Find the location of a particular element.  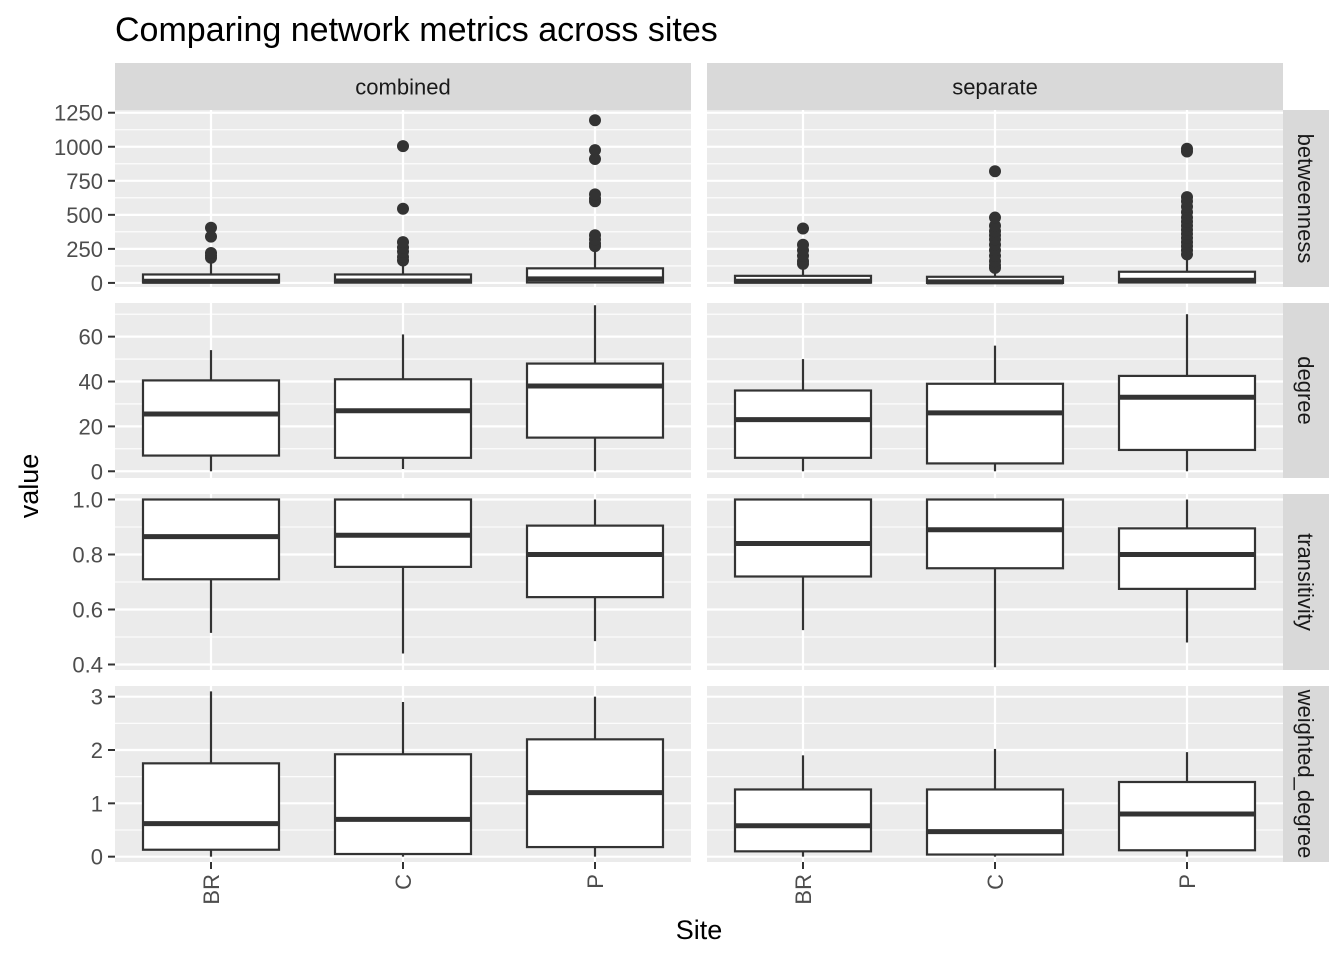

facet-strip-label-degree: degree is located at coordinates (1305, 390).